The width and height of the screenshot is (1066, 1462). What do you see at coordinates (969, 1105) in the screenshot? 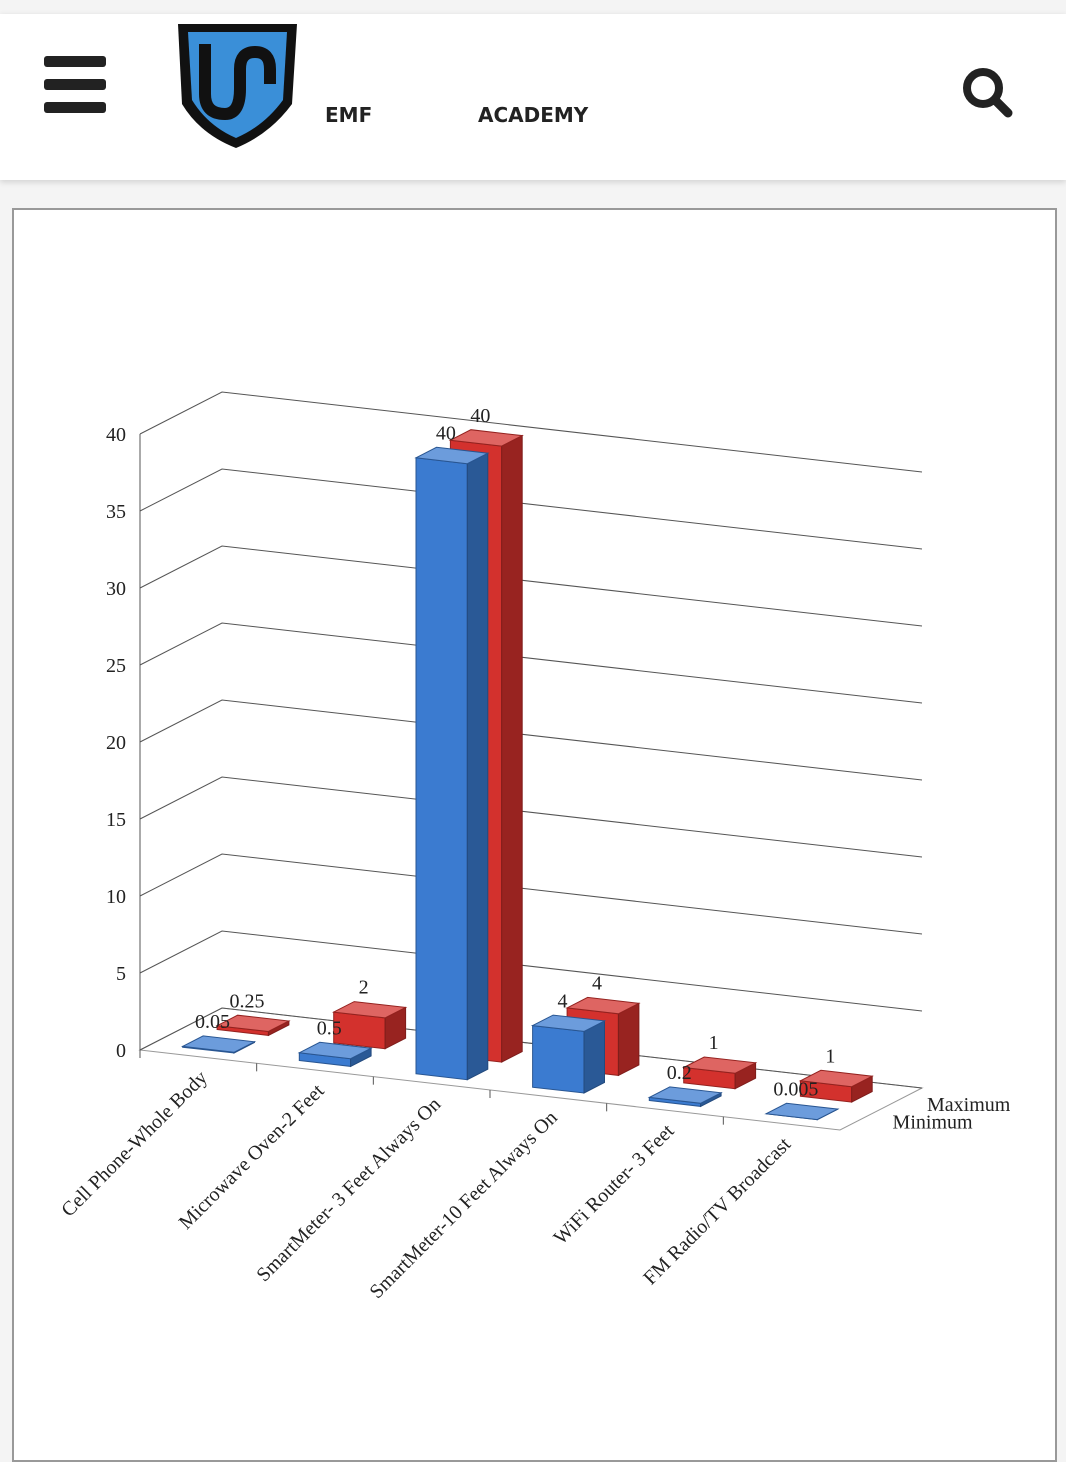
I see `legend-label: Maximum` at bounding box center [969, 1105].